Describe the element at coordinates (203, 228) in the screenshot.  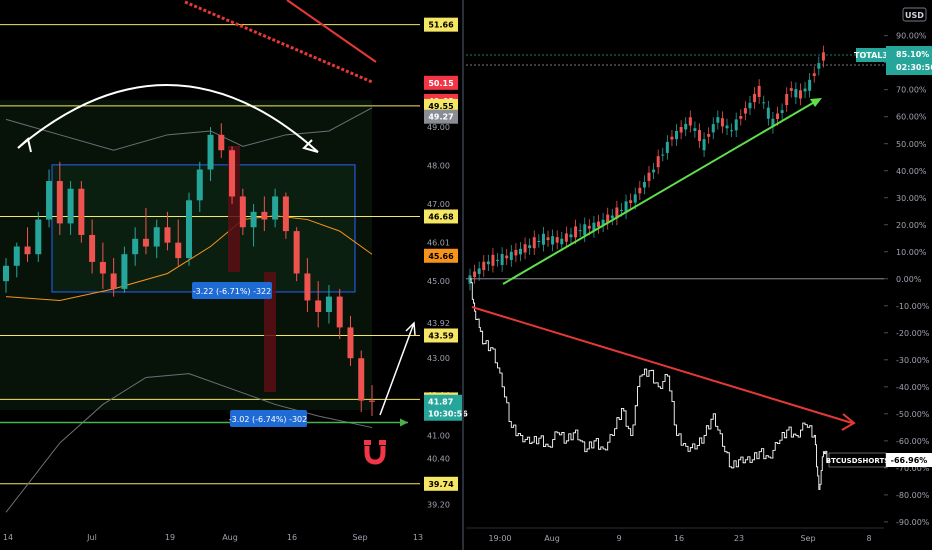
I see `consolidation-box` at that location.